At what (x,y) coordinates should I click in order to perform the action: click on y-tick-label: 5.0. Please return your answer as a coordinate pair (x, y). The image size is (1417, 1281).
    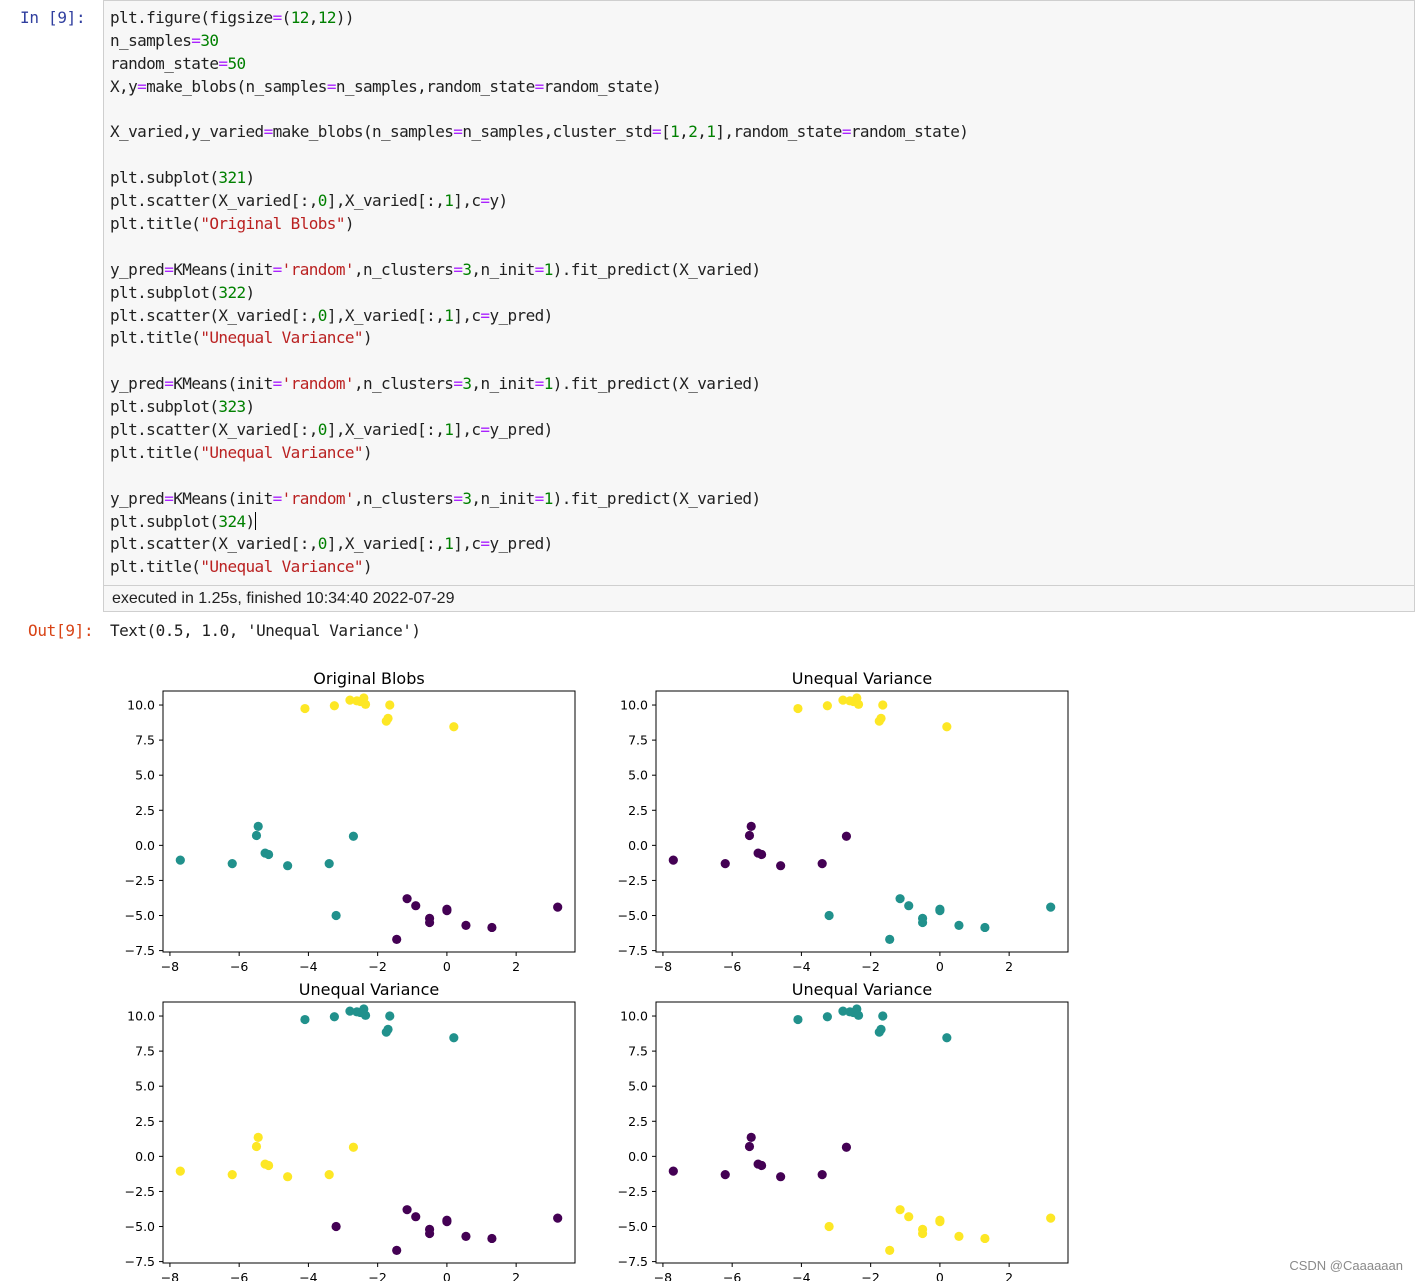
    Looking at the image, I should click on (145, 1086).